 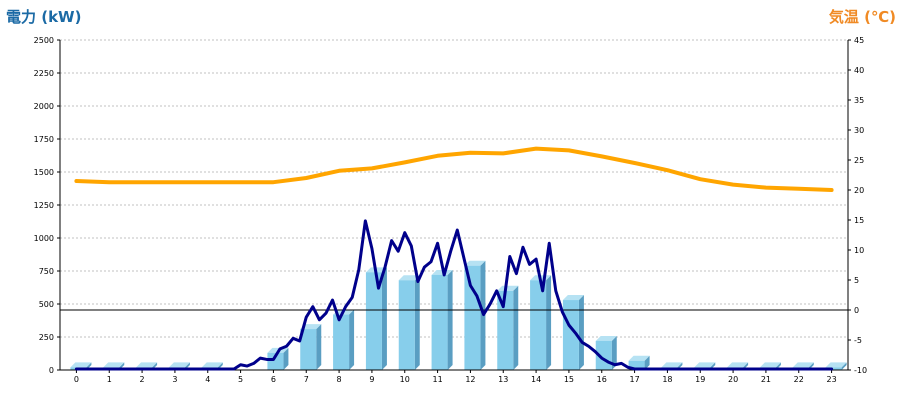 What do you see at coordinates (700, 379) in the screenshot?
I see `x-tick-label: 19` at bounding box center [700, 379].